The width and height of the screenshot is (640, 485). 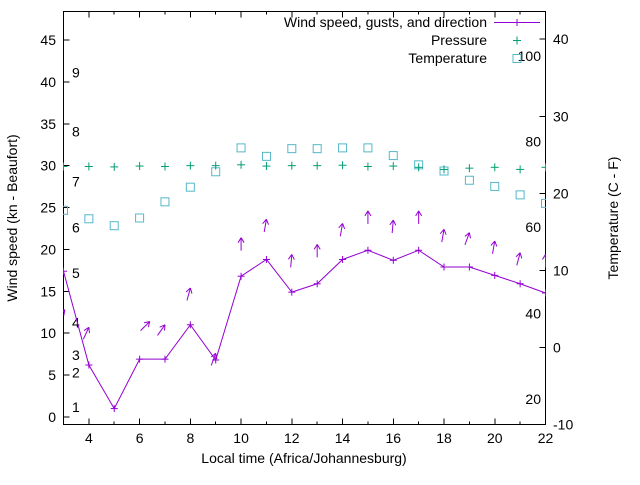 I want to click on y-right-tick-label: 10, so click(x=561, y=270).